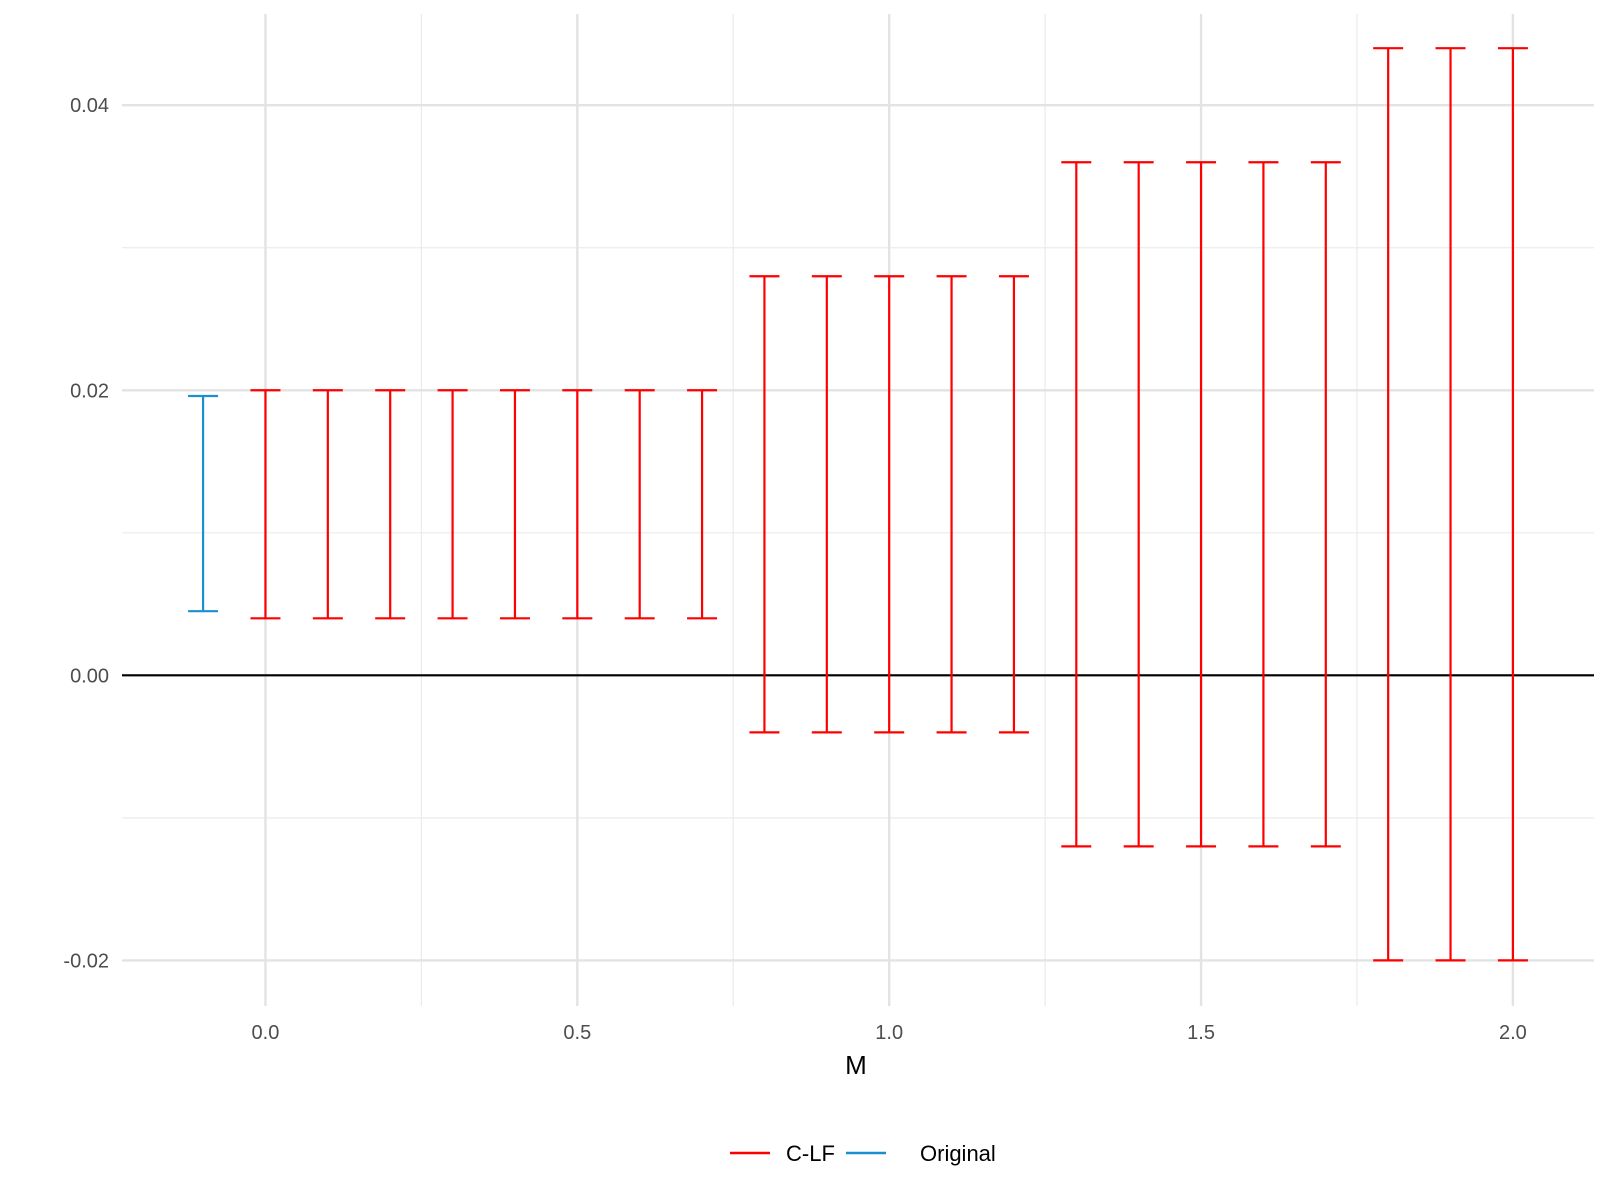 The width and height of the screenshot is (1600, 1200). Describe the element at coordinates (1201, 1033) in the screenshot. I see `x-tick-label: 1.5` at that location.